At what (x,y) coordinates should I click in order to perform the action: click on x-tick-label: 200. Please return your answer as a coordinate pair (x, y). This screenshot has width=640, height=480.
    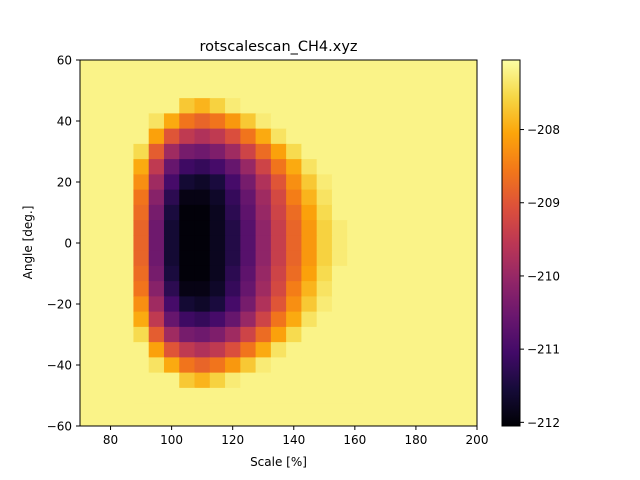
    Looking at the image, I should click on (477, 440).